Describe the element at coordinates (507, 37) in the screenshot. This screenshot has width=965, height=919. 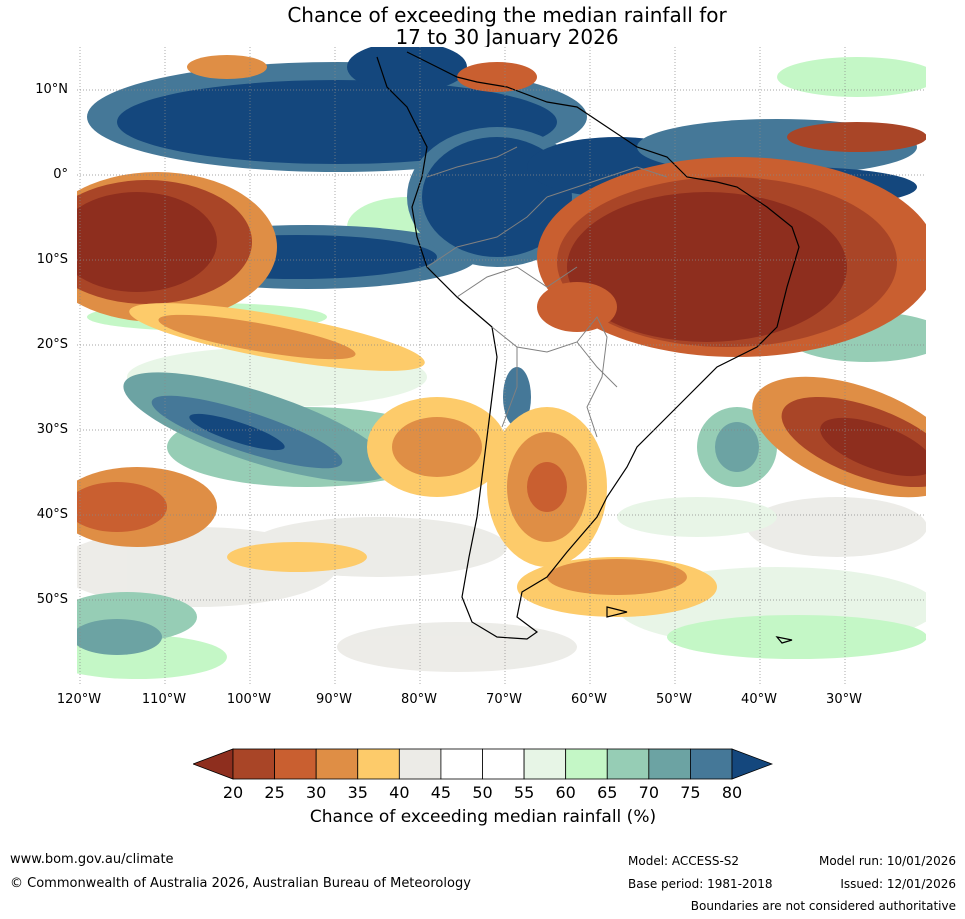
I see `title-line-2: 17 to 30 January 2026` at that location.